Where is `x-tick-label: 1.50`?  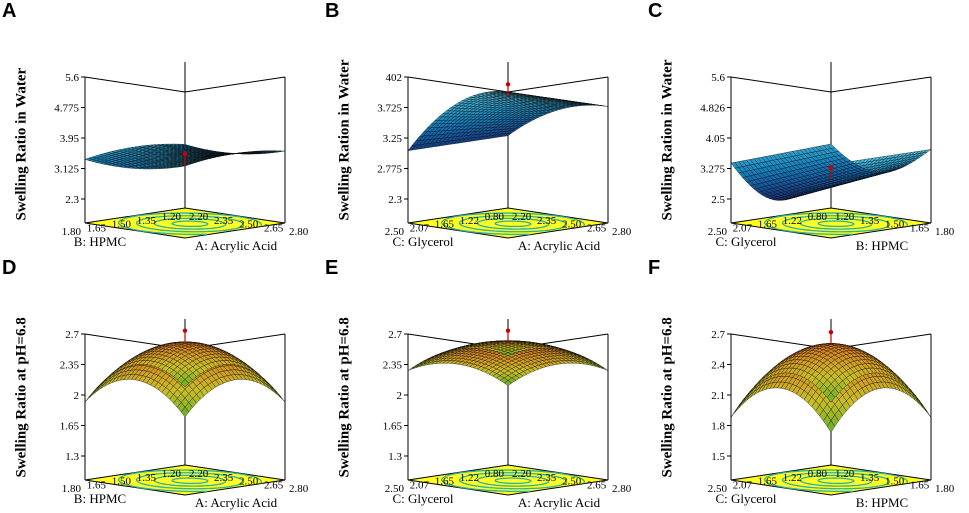
x-tick-label: 1.50 is located at coordinates (895, 482).